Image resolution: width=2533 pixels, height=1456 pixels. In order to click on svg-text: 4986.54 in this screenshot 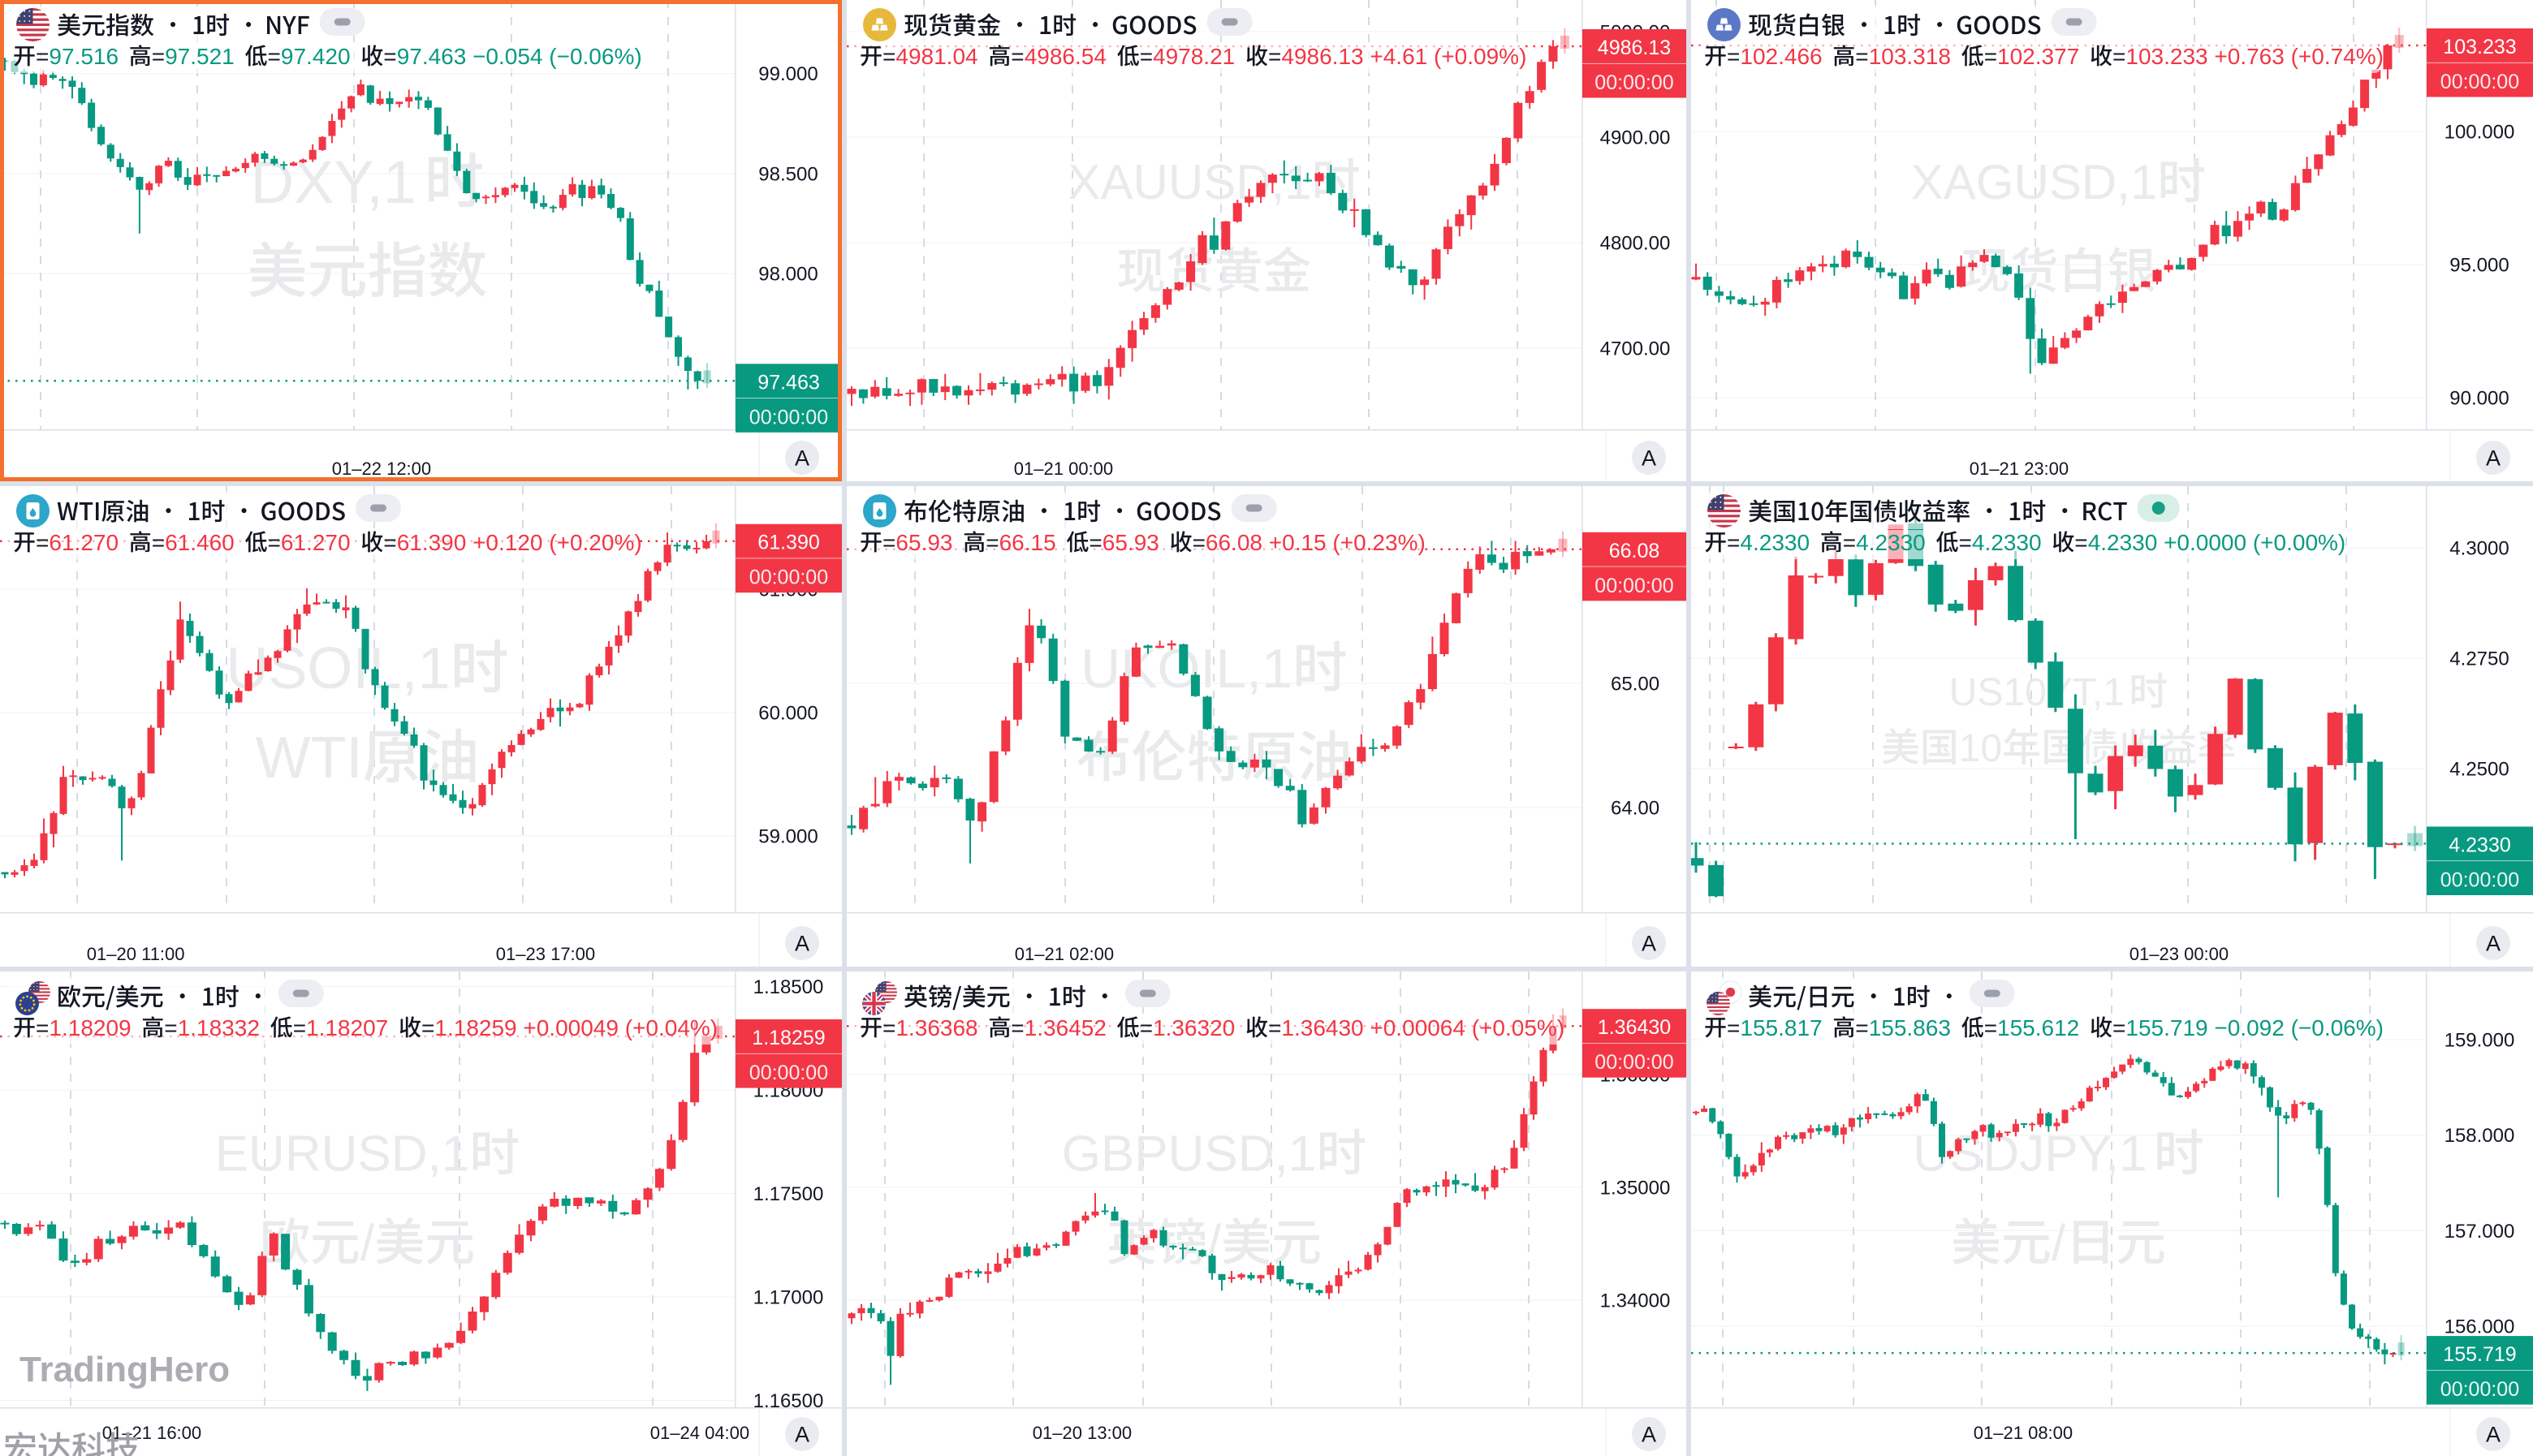, I will do `click(1066, 57)`.